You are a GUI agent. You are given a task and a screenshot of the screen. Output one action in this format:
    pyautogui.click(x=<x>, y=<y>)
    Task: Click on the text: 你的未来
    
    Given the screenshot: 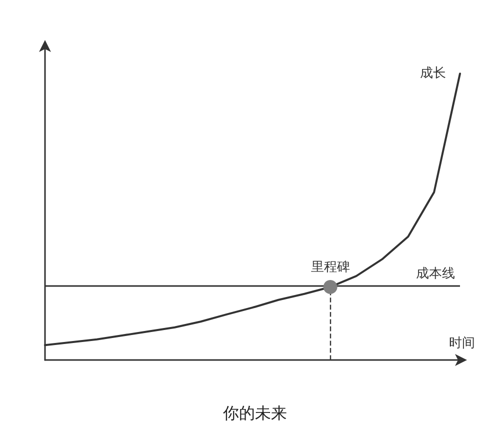 What is the action you would take?
    pyautogui.click(x=254, y=413)
    